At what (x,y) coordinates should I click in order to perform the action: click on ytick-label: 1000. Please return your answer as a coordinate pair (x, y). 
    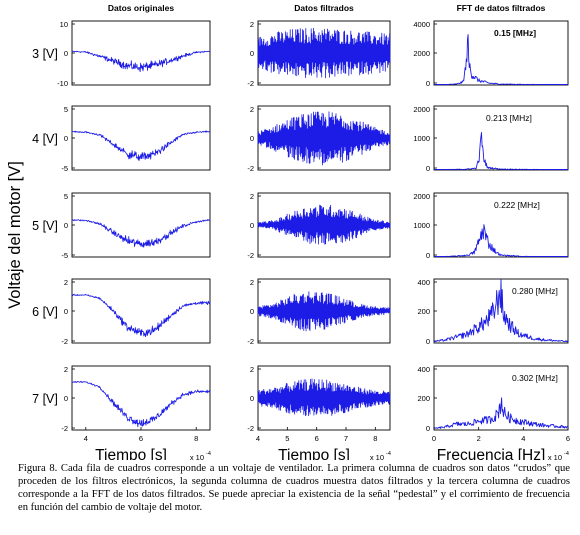
    Looking at the image, I should click on (421, 225).